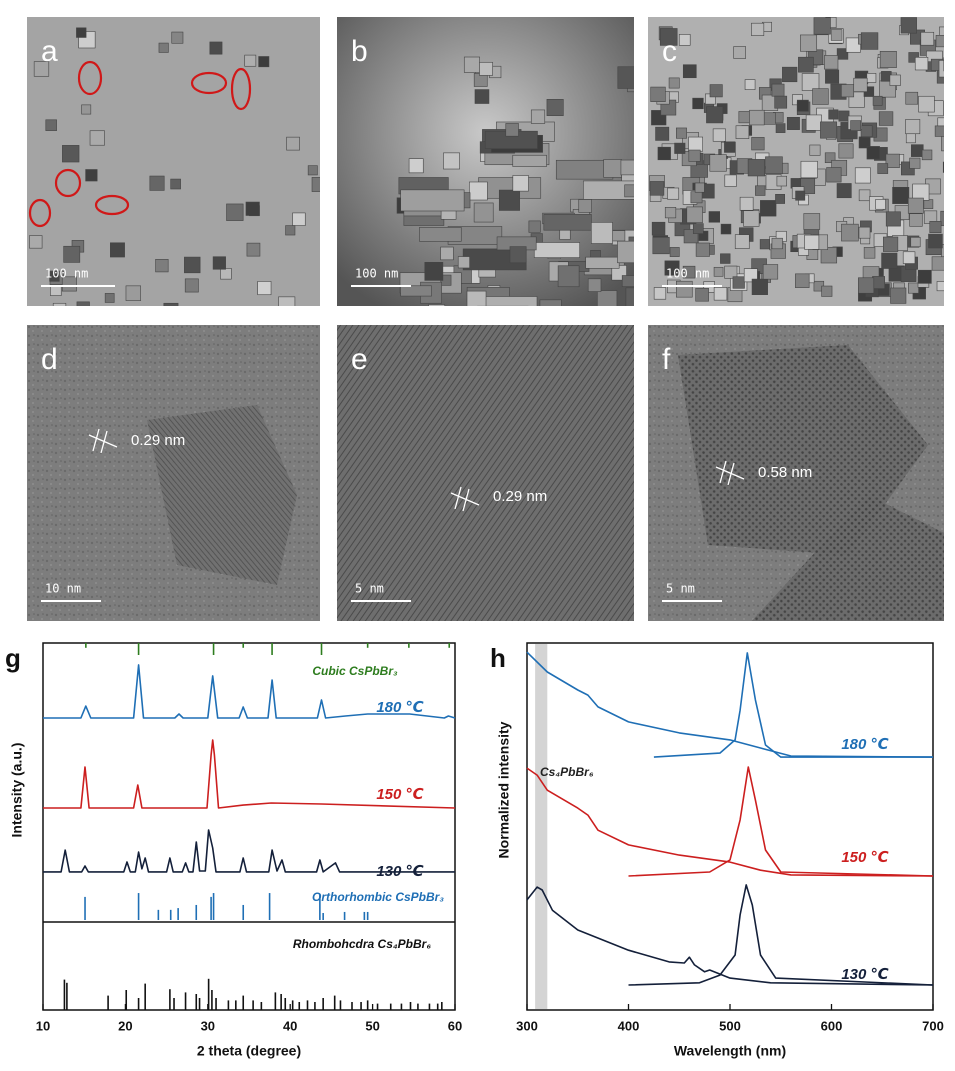 The height and width of the screenshot is (1071, 955). What do you see at coordinates (465, 499) in the screenshot?
I see `fringe-marker` at bounding box center [465, 499].